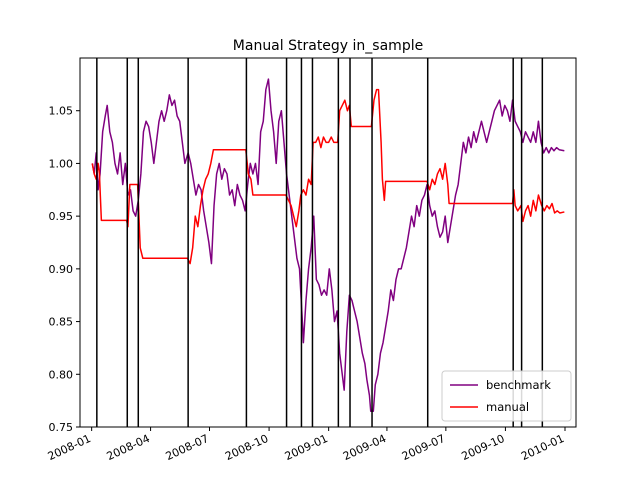 This screenshot has height=480, width=640. Describe the element at coordinates (61, 374) in the screenshot. I see `y-tick-label: 0.80` at that location.